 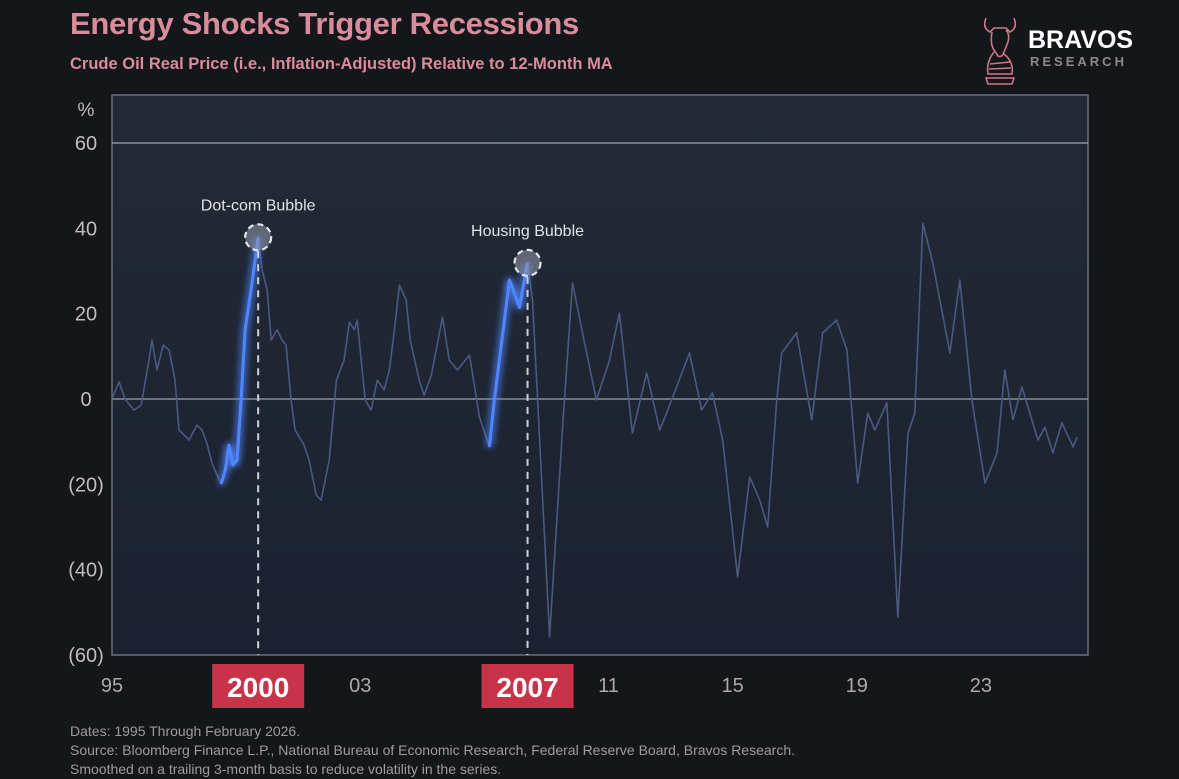 I want to click on y-axis-unit: %, so click(x=86, y=110).